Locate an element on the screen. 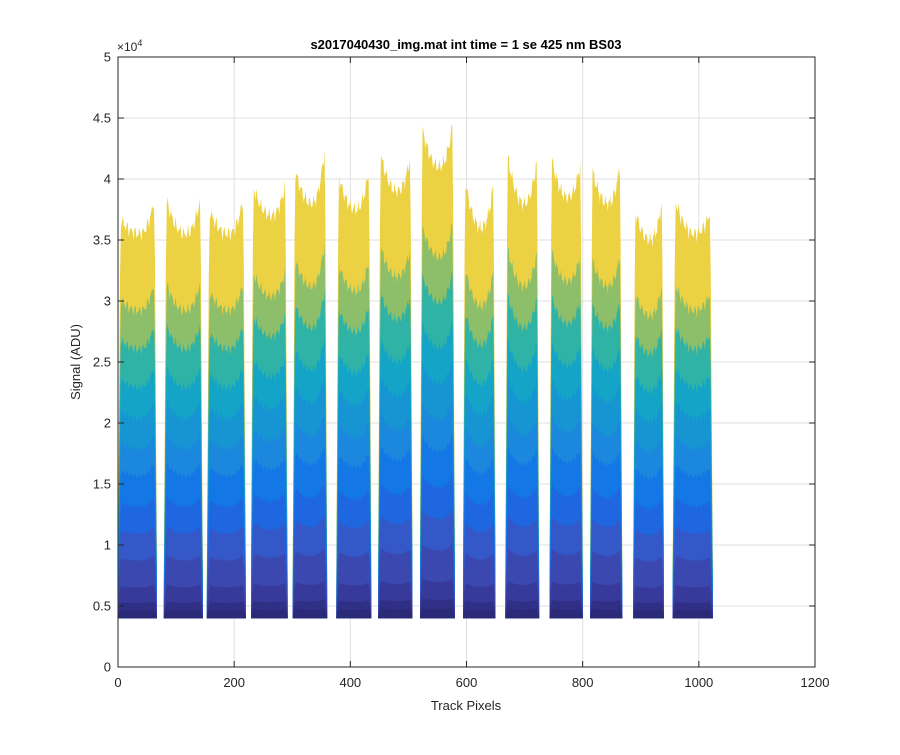 The height and width of the screenshot is (755, 900). y-tick-label: 5 is located at coordinates (107, 57).